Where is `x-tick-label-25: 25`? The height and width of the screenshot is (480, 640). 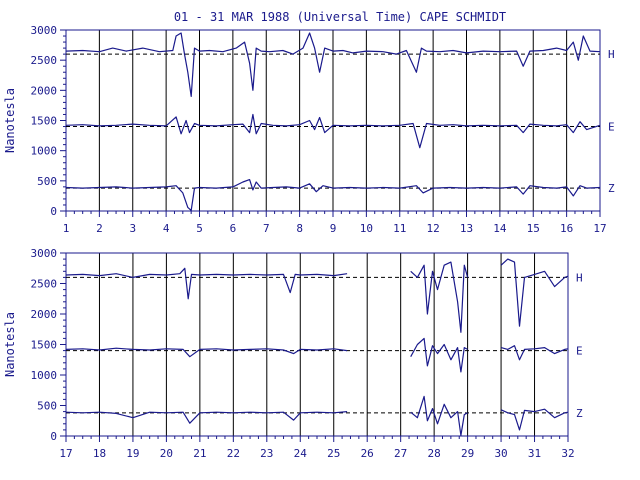 x-tick-label-25: 25 is located at coordinates (333, 453).